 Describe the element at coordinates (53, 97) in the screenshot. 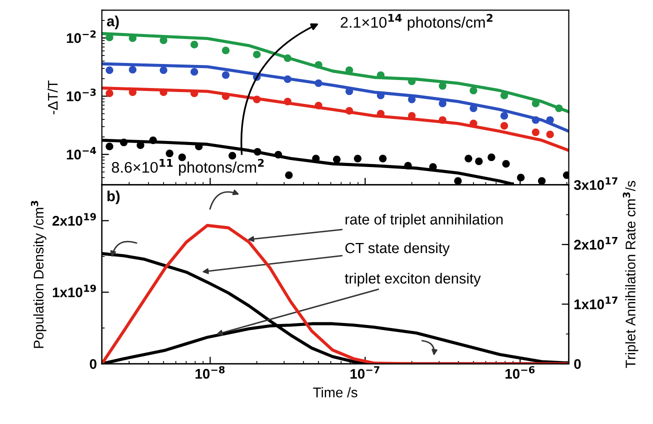

I see `y-axis-title: -ΔT/T` at that location.